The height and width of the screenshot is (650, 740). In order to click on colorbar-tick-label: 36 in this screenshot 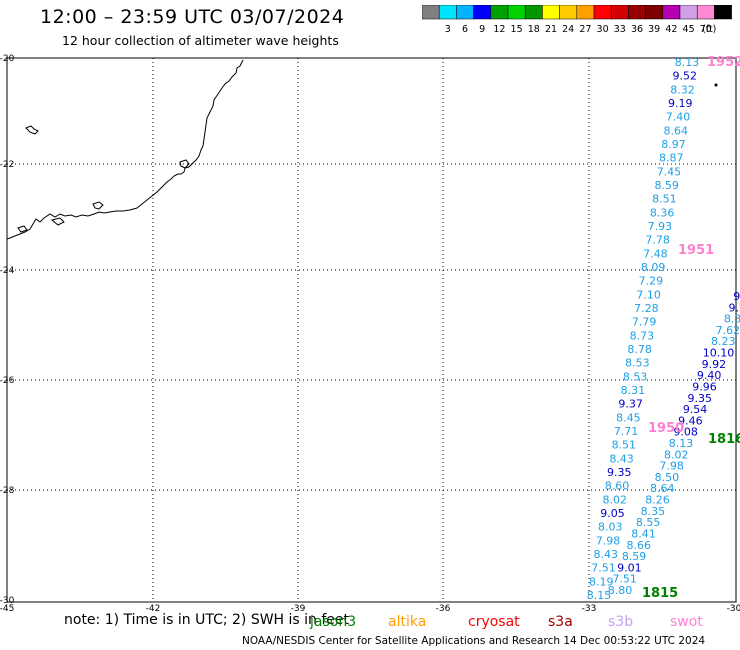, I will do `click(637, 29)`.